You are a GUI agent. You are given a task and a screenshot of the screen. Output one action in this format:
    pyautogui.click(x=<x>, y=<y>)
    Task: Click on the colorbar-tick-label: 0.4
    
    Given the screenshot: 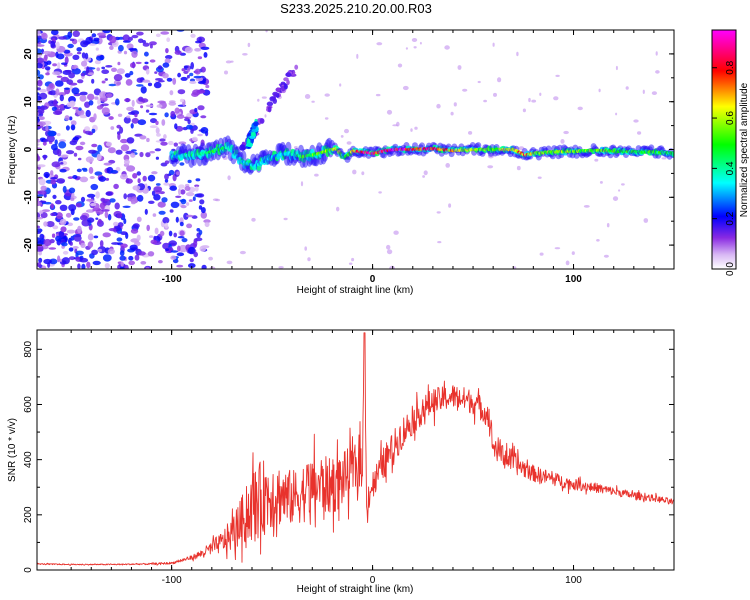 What is the action you would take?
    pyautogui.click(x=730, y=168)
    